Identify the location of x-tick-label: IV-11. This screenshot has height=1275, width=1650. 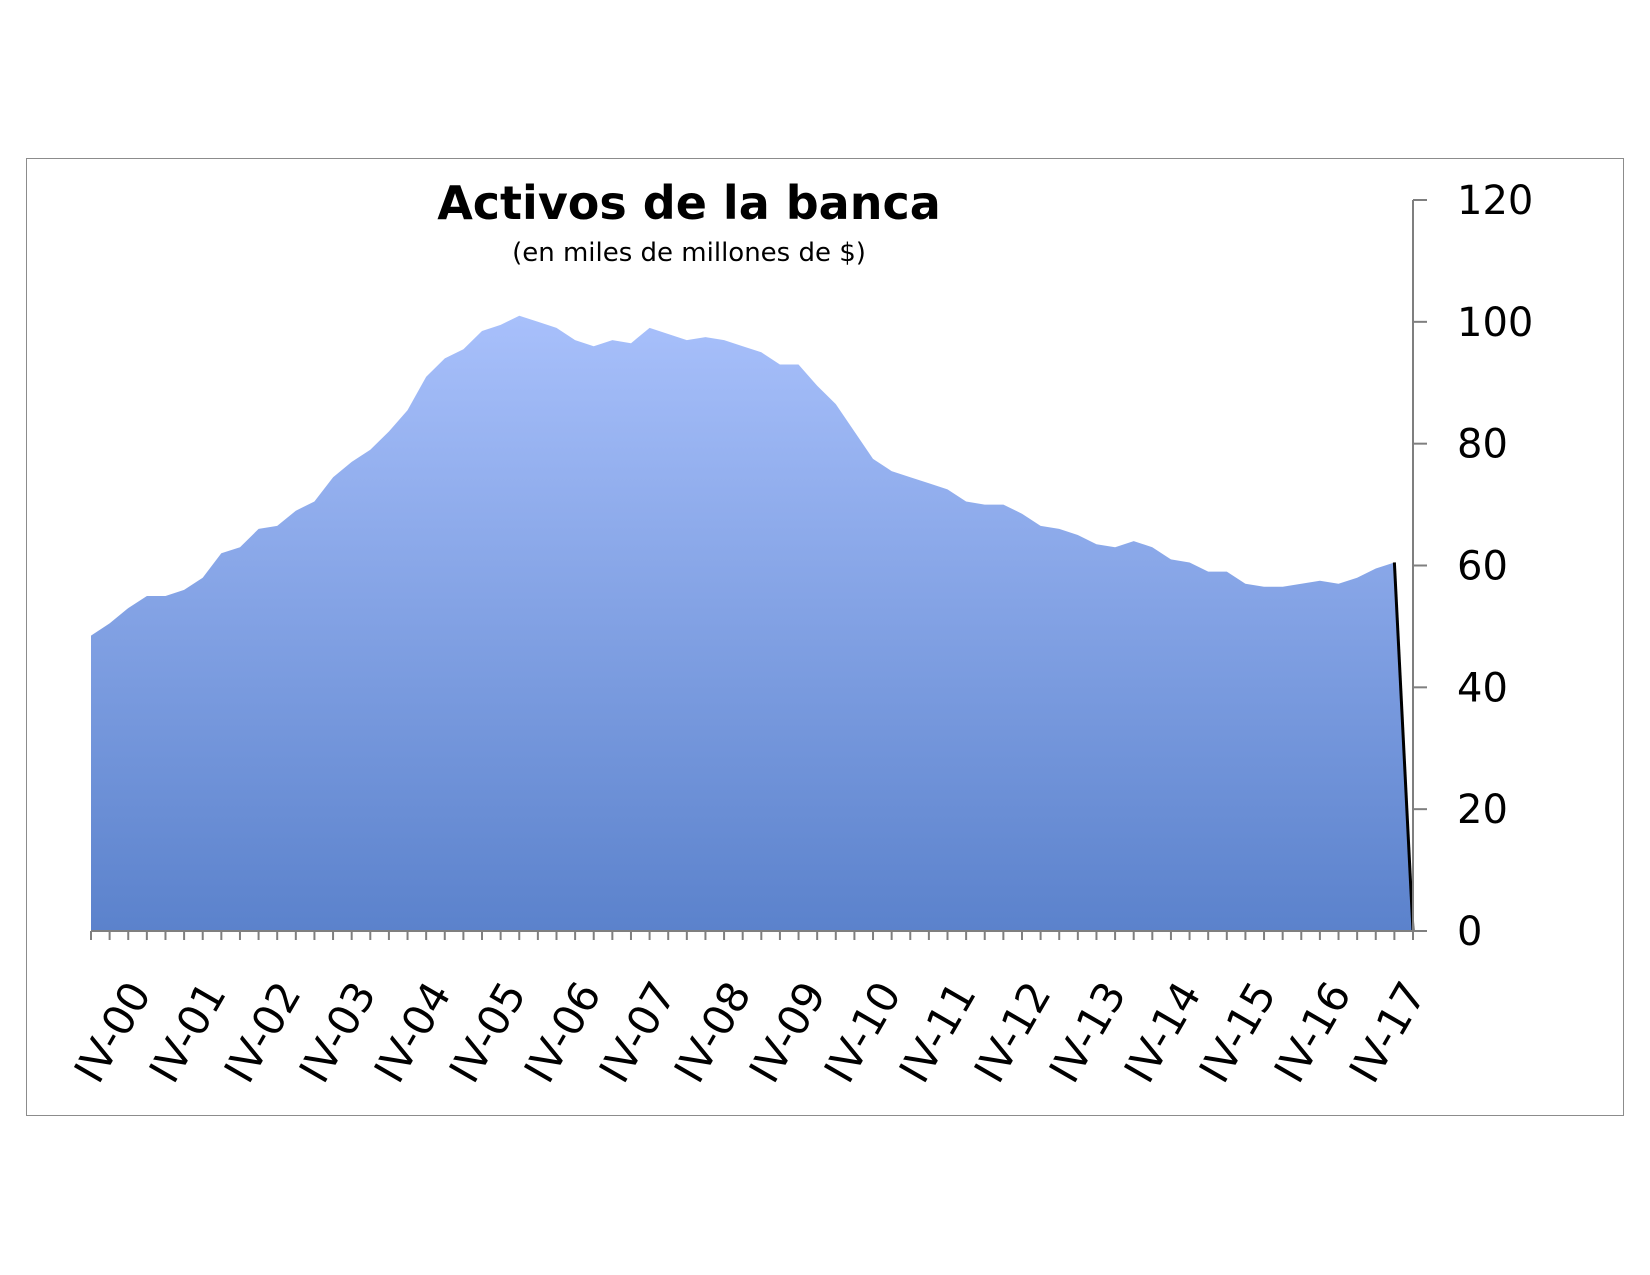
(938, 1032).